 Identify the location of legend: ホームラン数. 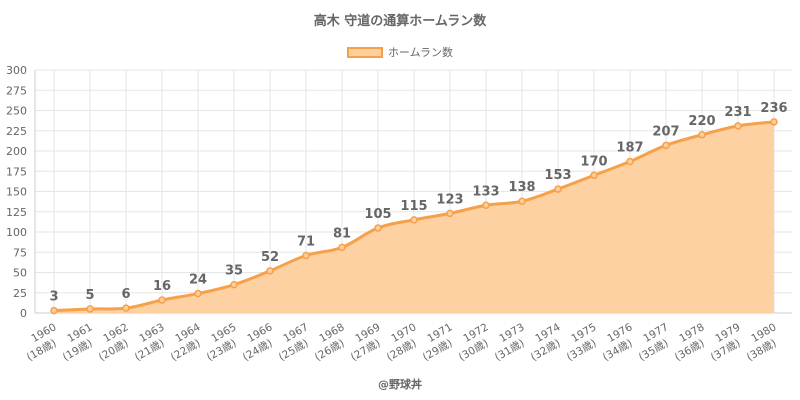
(400, 52).